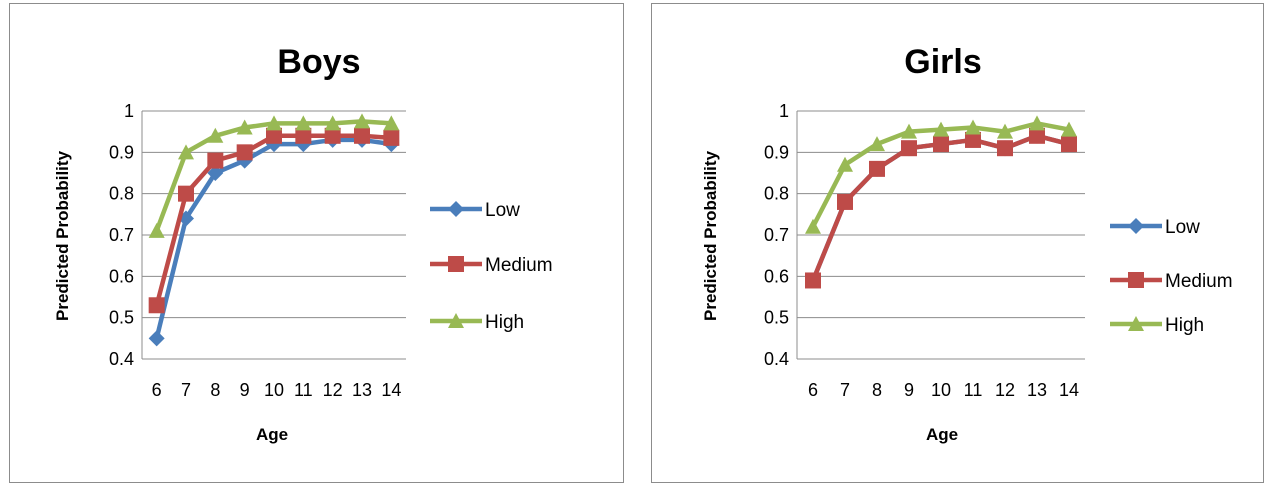  Describe the element at coordinates (942, 434) in the screenshot. I see `x-axis-label: Age` at that location.